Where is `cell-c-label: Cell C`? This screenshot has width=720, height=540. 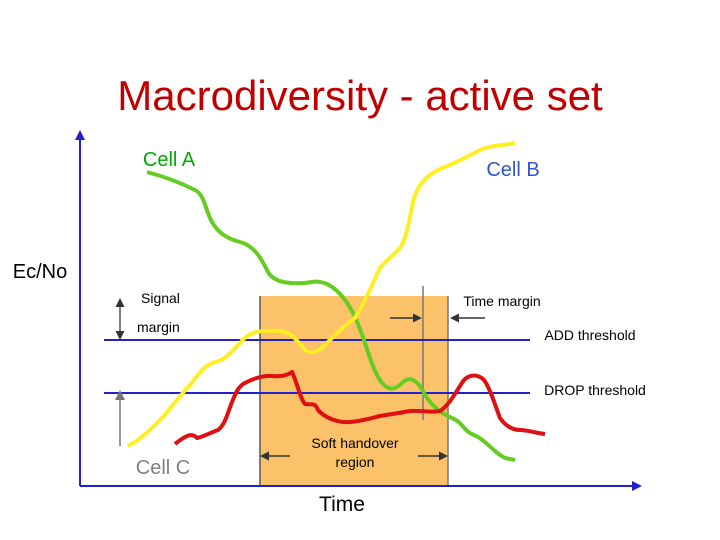 cell-c-label: Cell C is located at coordinates (163, 468).